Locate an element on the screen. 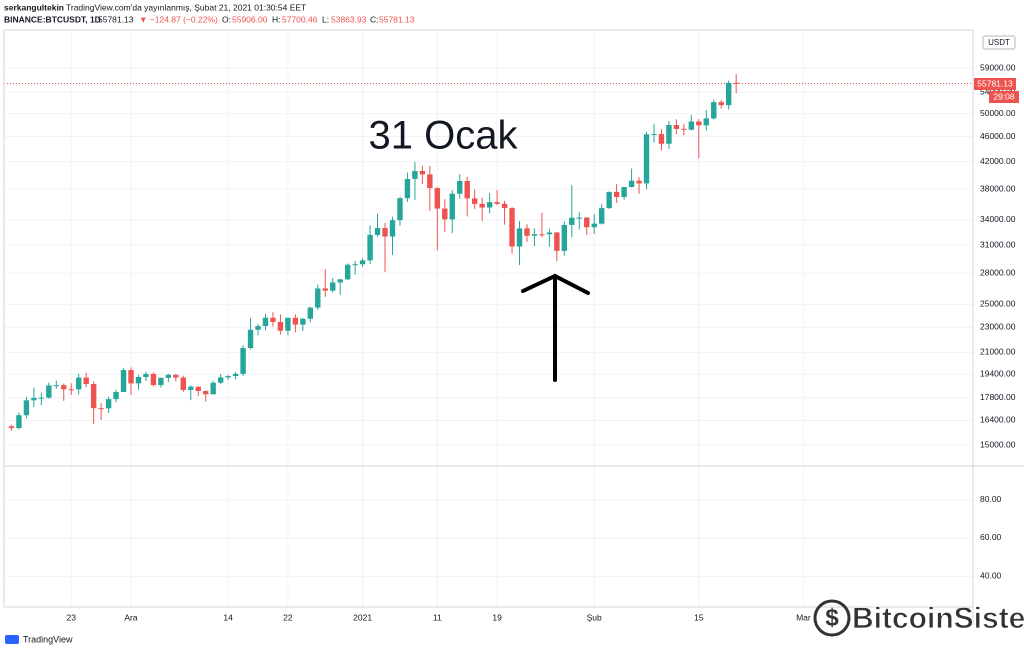  l-label: L: is located at coordinates (325, 19).